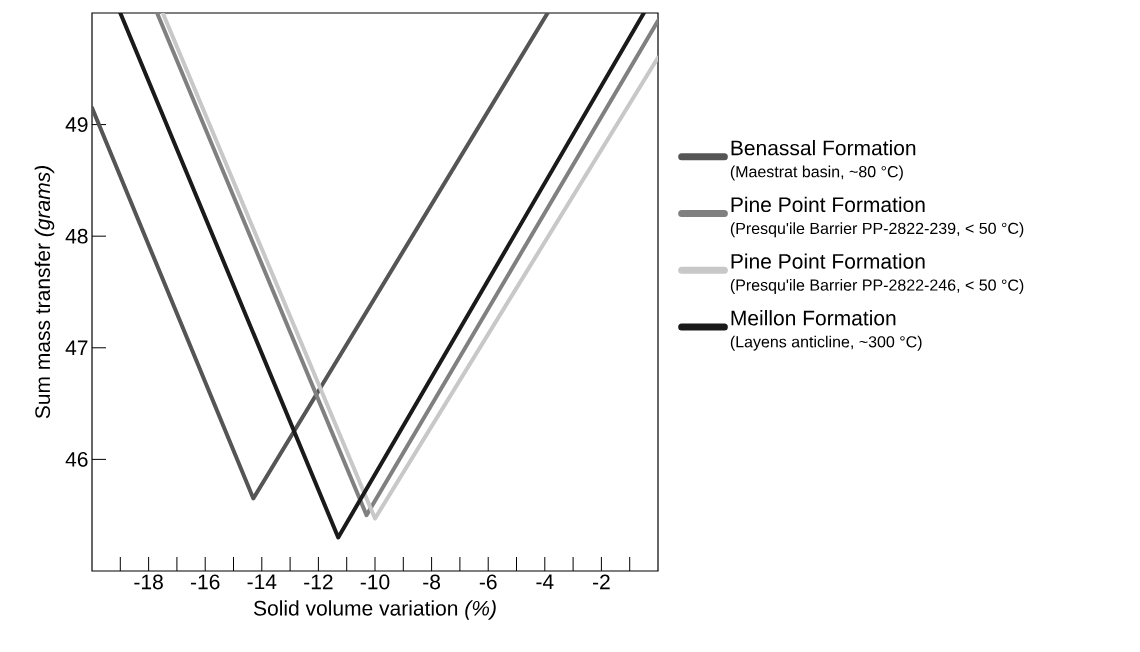 Image resolution: width=1140 pixels, height=652 pixels. Describe the element at coordinates (318, 582) in the screenshot. I see `x-tick-label: -12` at that location.